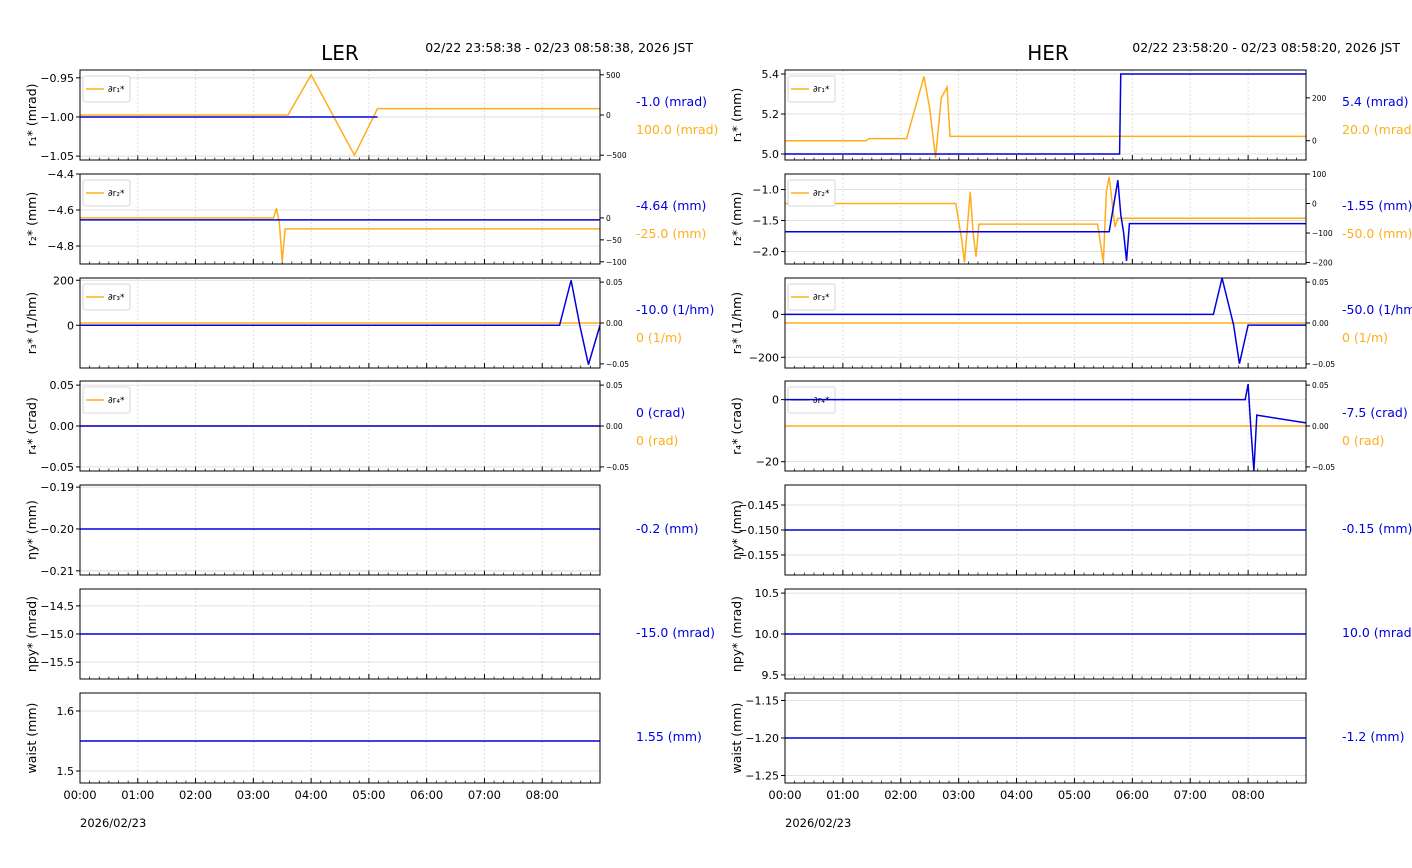 This screenshot has height=868, width=1412. What do you see at coordinates (62, 426) in the screenshot?
I see `y-tick-label: 0.00` at bounding box center [62, 426].